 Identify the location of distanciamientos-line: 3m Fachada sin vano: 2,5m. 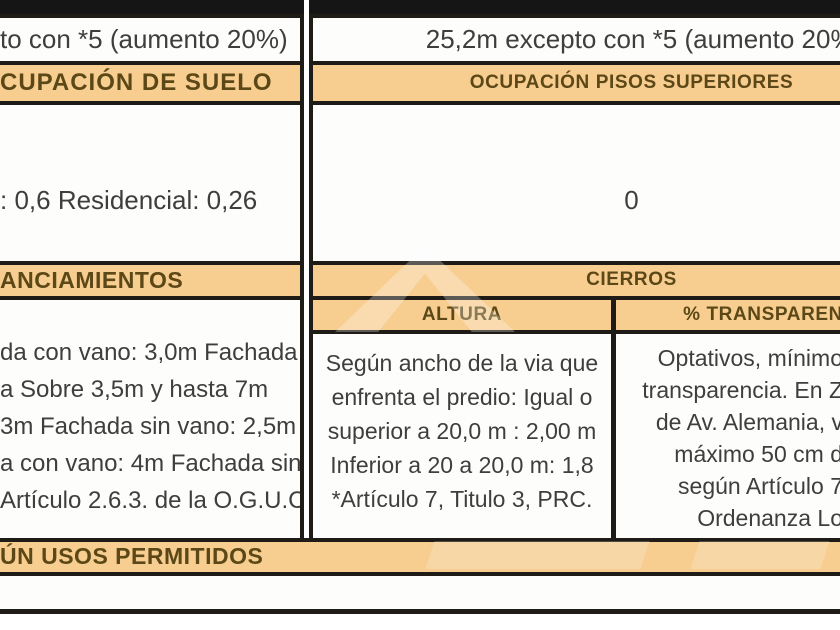
(148, 426).